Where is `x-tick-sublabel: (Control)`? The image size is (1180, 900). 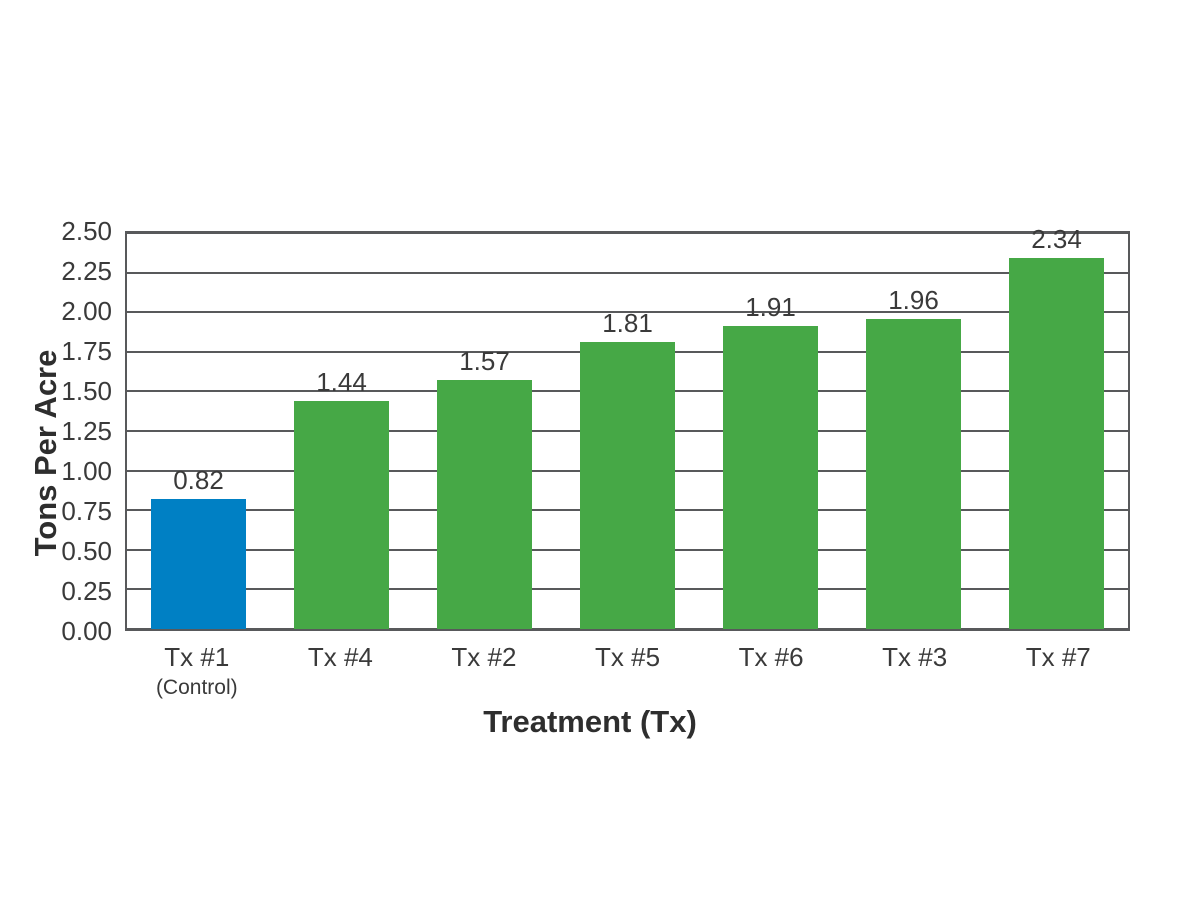 x-tick-sublabel: (Control) is located at coordinates (196, 687).